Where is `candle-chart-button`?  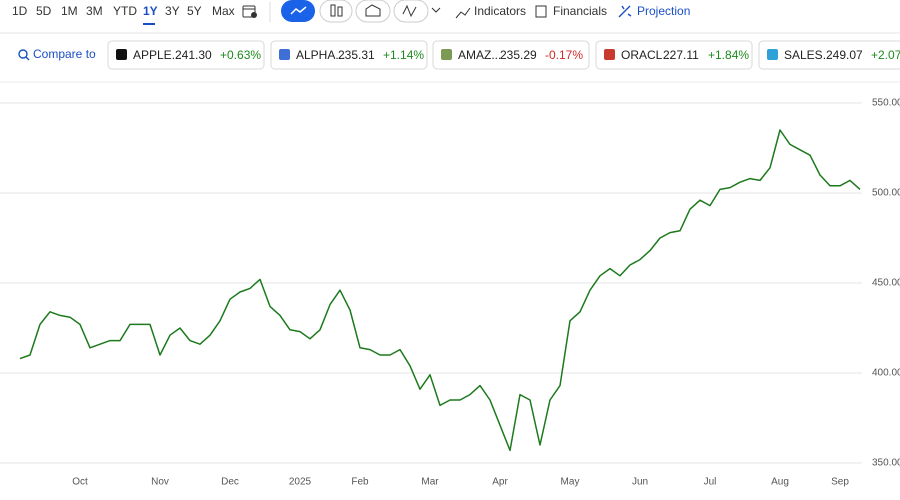
candle-chart-button is located at coordinates (336, 11).